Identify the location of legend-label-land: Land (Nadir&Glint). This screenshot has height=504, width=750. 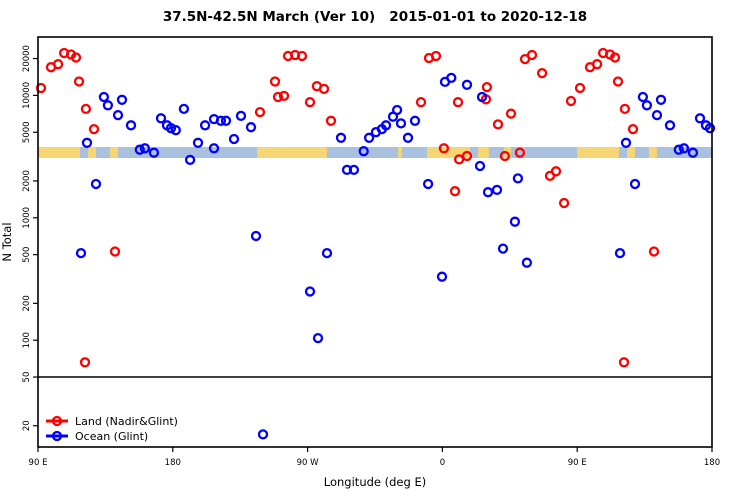
(126, 421).